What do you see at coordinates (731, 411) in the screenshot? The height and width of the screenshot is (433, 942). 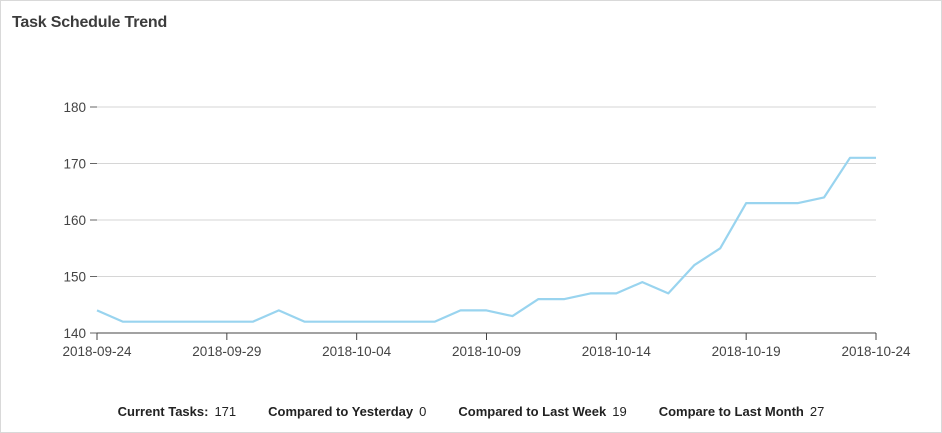 I see `stat-month-label: Compare to Last Month` at bounding box center [731, 411].